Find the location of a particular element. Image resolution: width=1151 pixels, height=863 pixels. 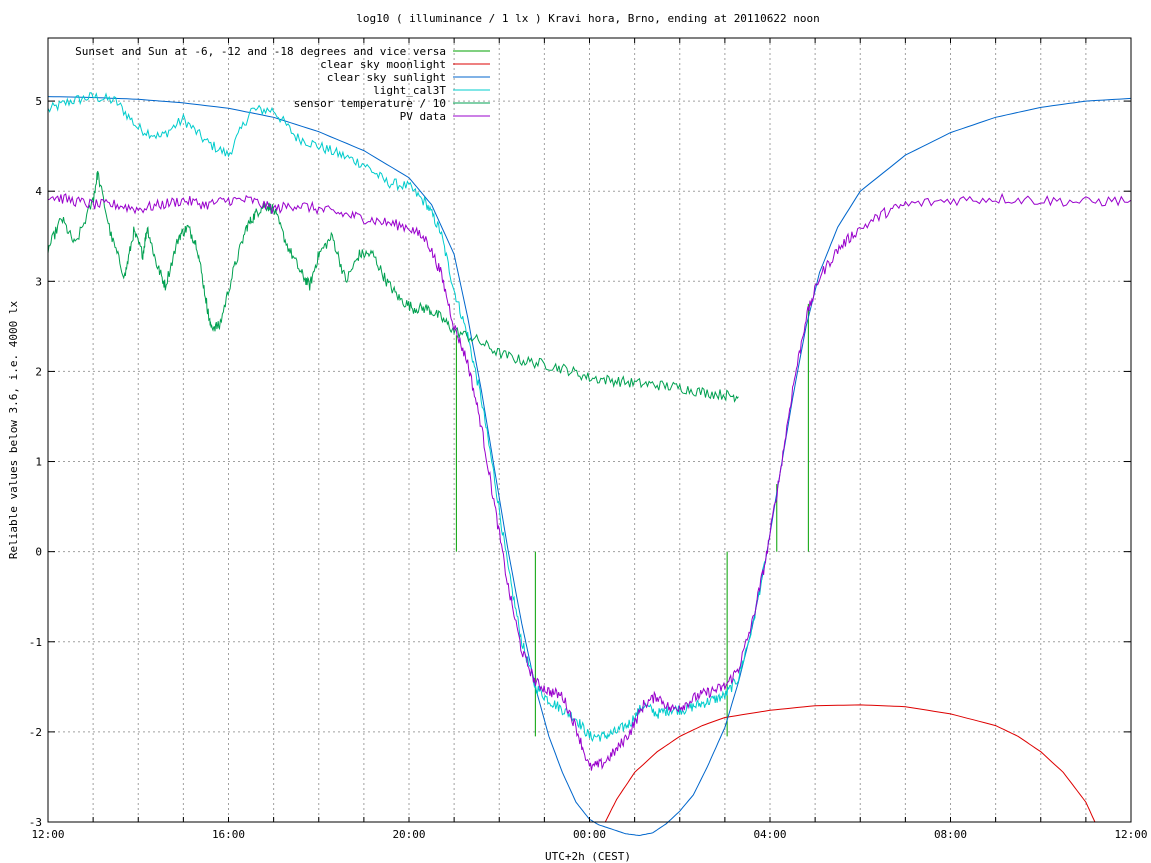

y-tick-label: 3 is located at coordinates (38, 281).